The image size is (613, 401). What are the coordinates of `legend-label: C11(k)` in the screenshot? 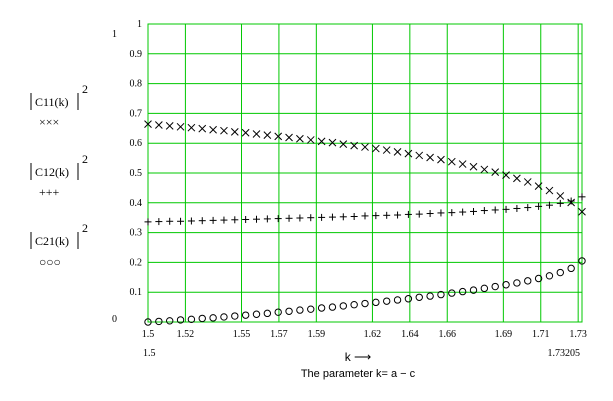 It's located at (52, 102).